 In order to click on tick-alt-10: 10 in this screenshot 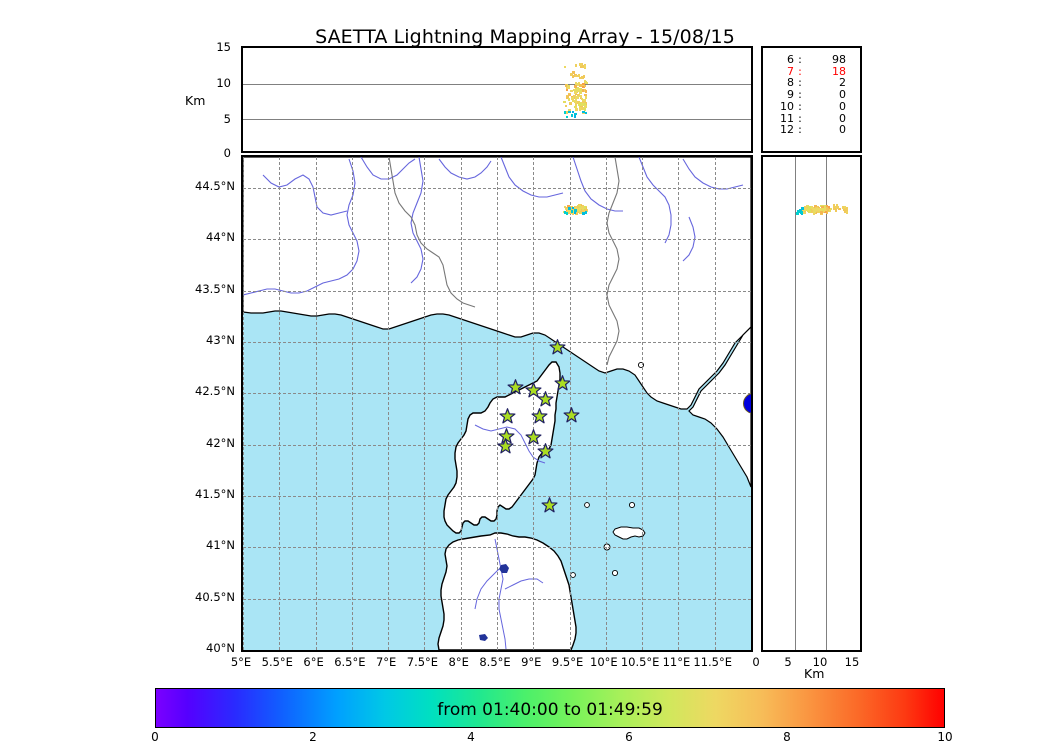, I will do `click(223, 83)`.